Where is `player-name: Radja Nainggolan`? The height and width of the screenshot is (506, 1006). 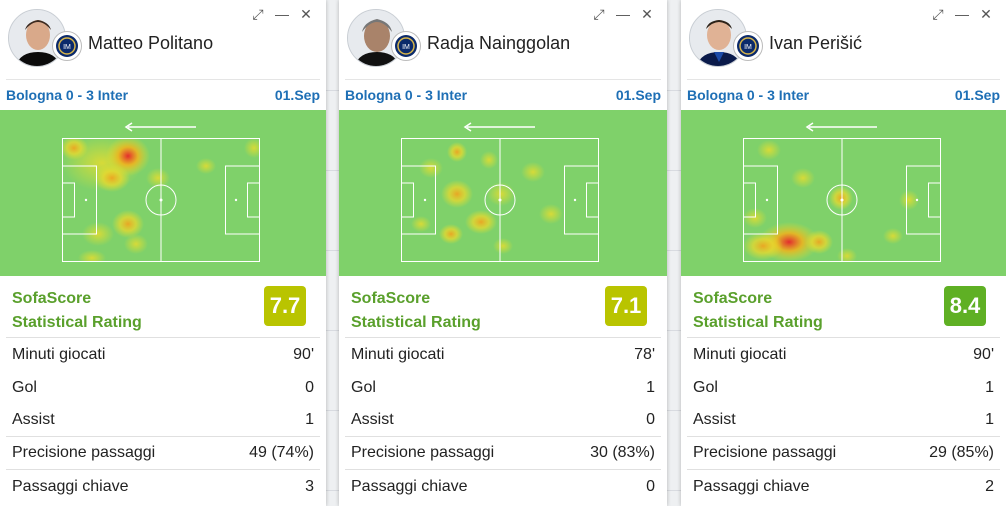
player-name: Radja Nainggolan is located at coordinates (499, 43).